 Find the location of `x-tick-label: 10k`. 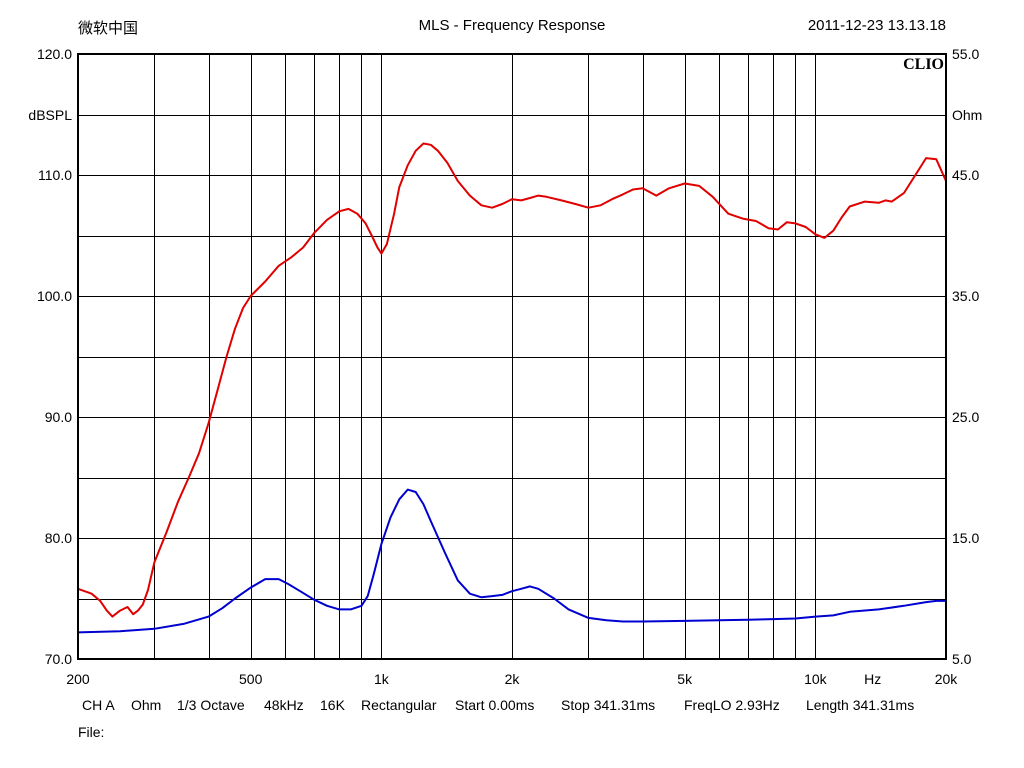

x-tick-label: 10k is located at coordinates (816, 679).